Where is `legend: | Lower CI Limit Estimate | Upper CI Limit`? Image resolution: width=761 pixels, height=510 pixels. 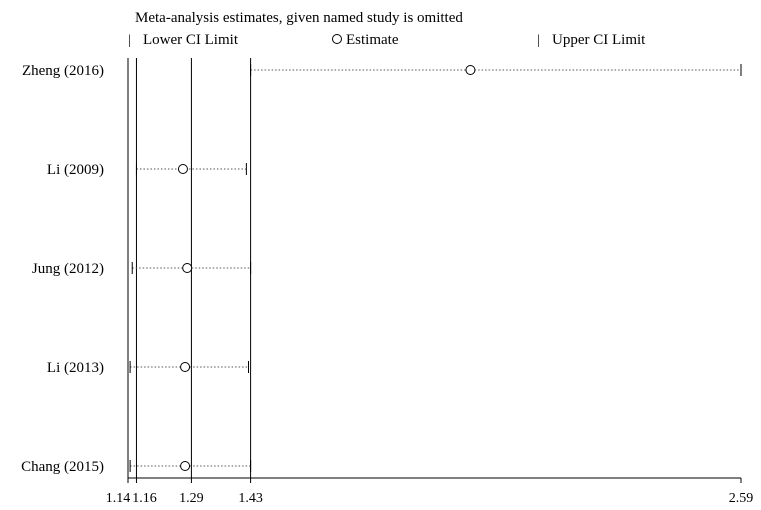
legend: | Lower CI Limit Estimate | Upper CI Limit is located at coordinates (387, 40).